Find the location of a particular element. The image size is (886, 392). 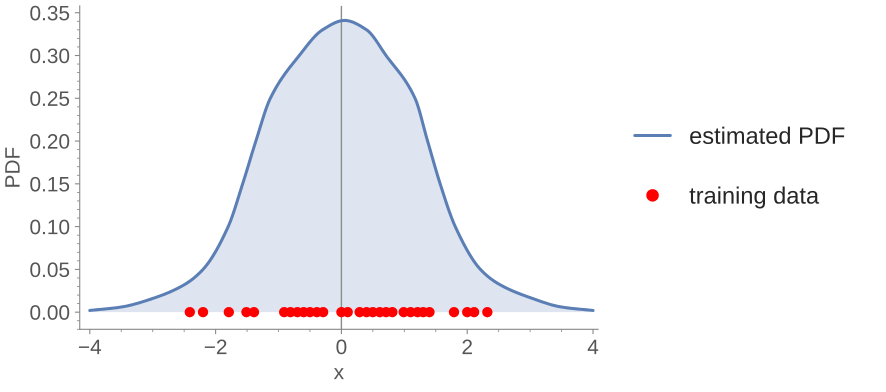

legend-label: estimated PDF is located at coordinates (767, 135).